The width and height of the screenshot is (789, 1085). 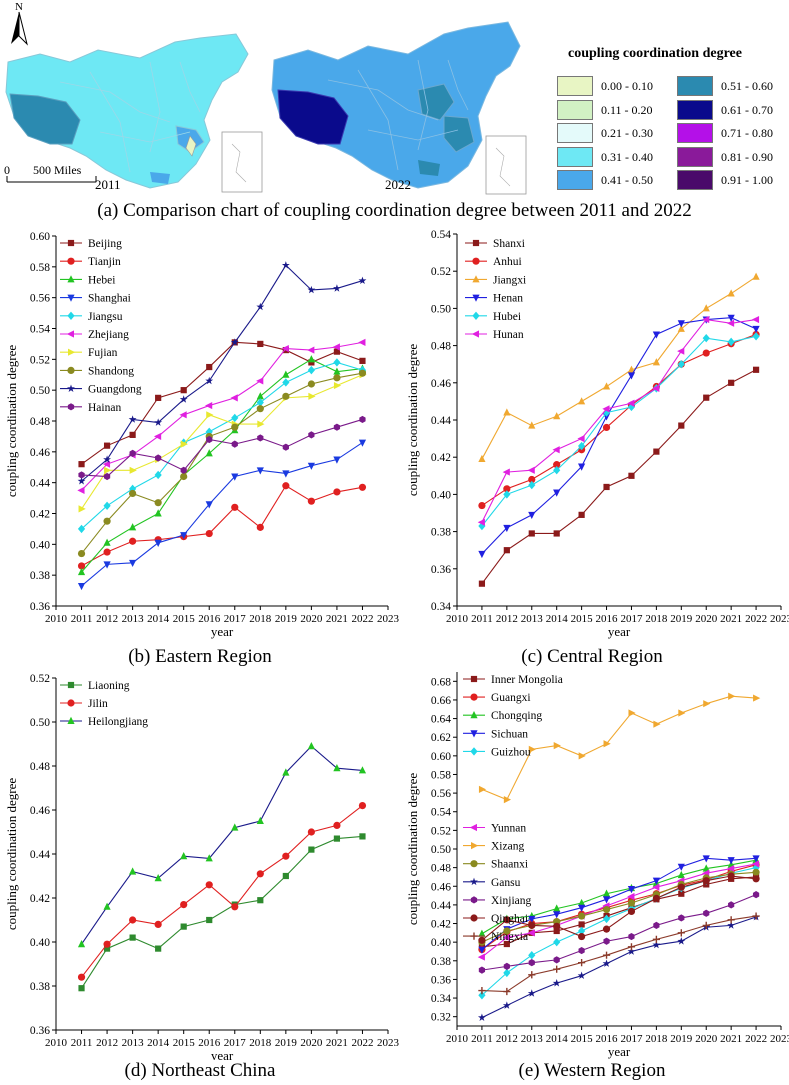 I want to click on x-tick-label: 2023, so click(x=779, y=619).